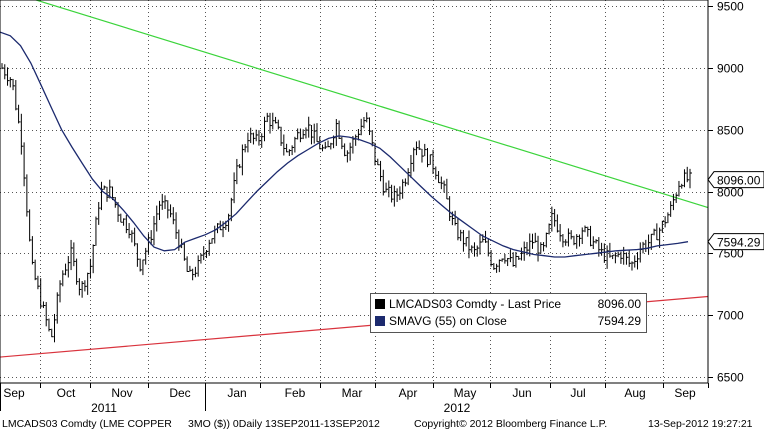 This screenshot has width=764, height=433. What do you see at coordinates (121, 393) in the screenshot?
I see `x-tick-label: Nov` at bounding box center [121, 393].